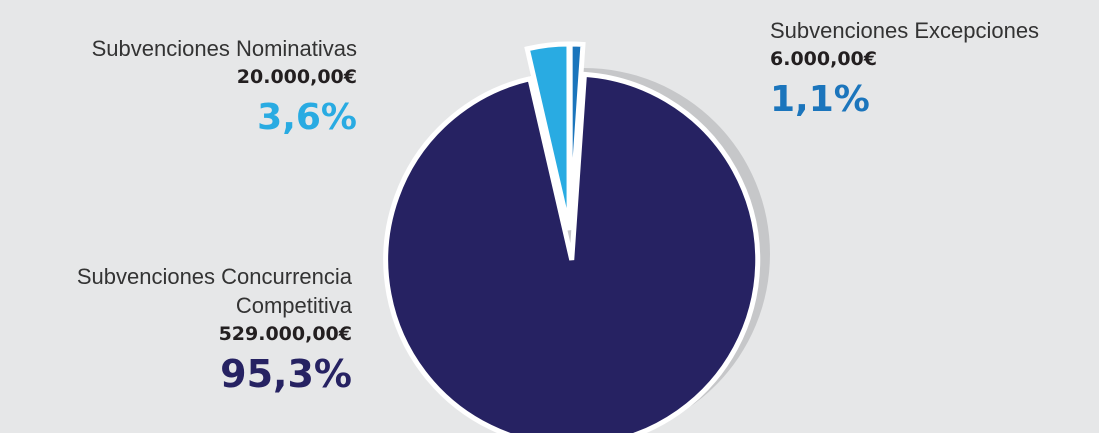 The image size is (1099, 433). I want to click on pie-slice, so click(576, 136).